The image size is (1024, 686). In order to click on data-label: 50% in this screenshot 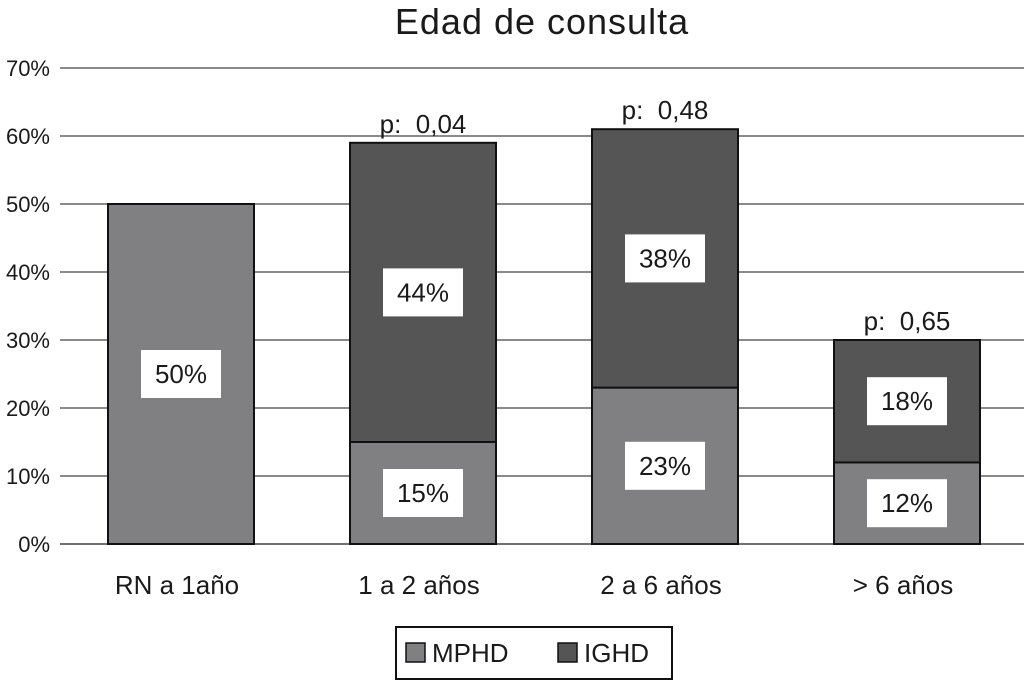, I will do `click(181, 374)`.